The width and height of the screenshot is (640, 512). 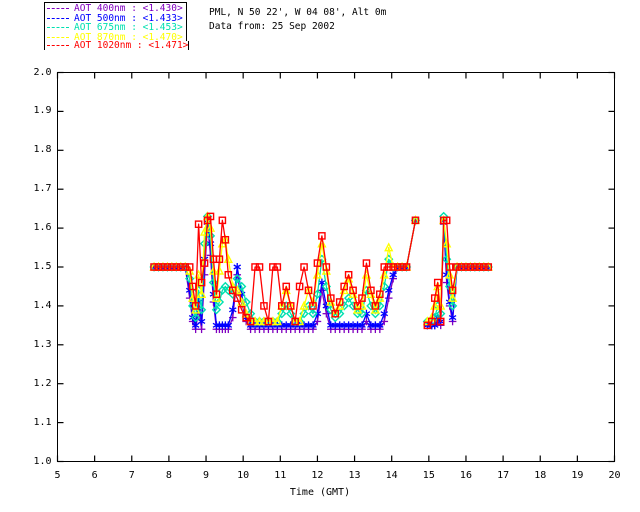 I want to click on x-tick-label: 17, so click(x=503, y=475).